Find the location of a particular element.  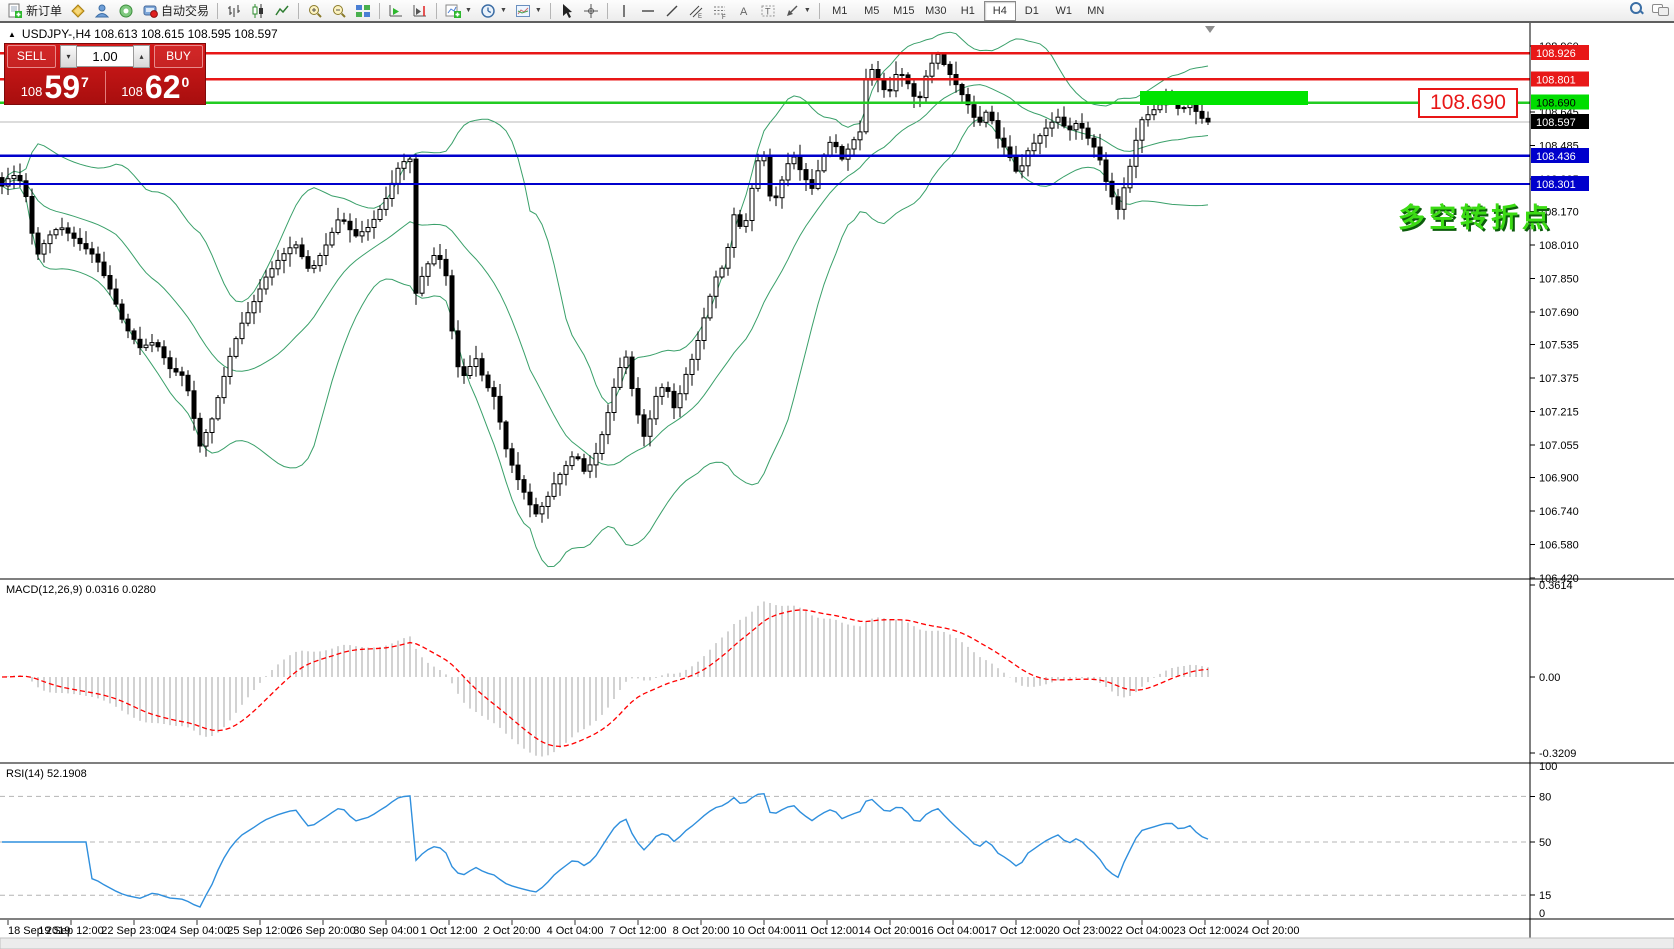

horizontal-line-icon is located at coordinates (647, 10).